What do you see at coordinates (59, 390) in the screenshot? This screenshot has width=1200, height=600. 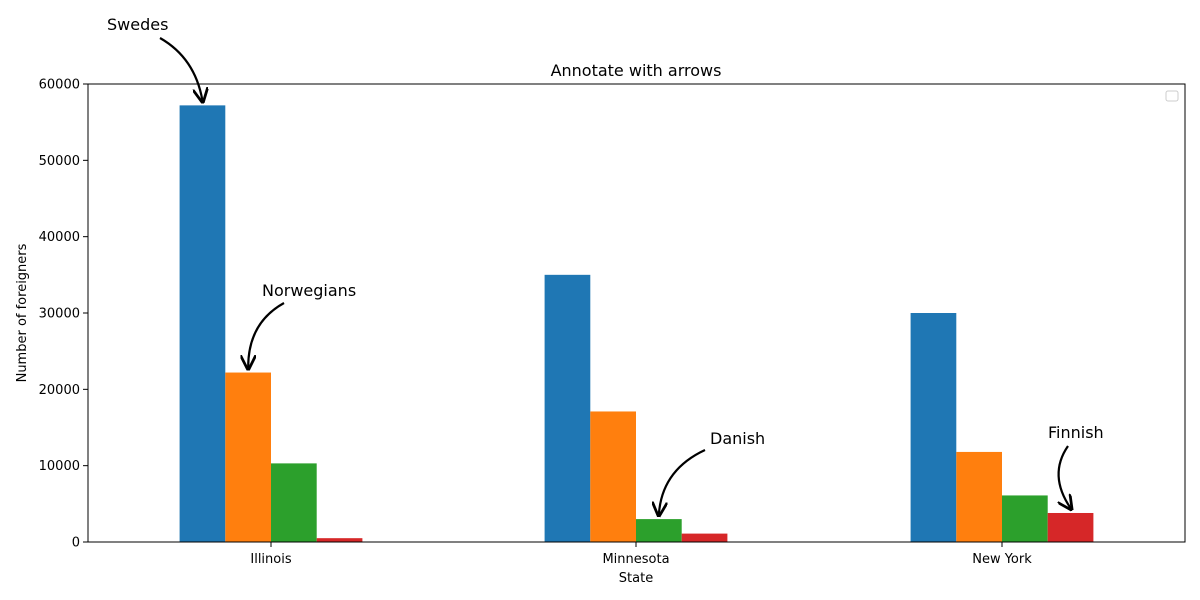 I see `y-tick-label: 20000` at bounding box center [59, 390].